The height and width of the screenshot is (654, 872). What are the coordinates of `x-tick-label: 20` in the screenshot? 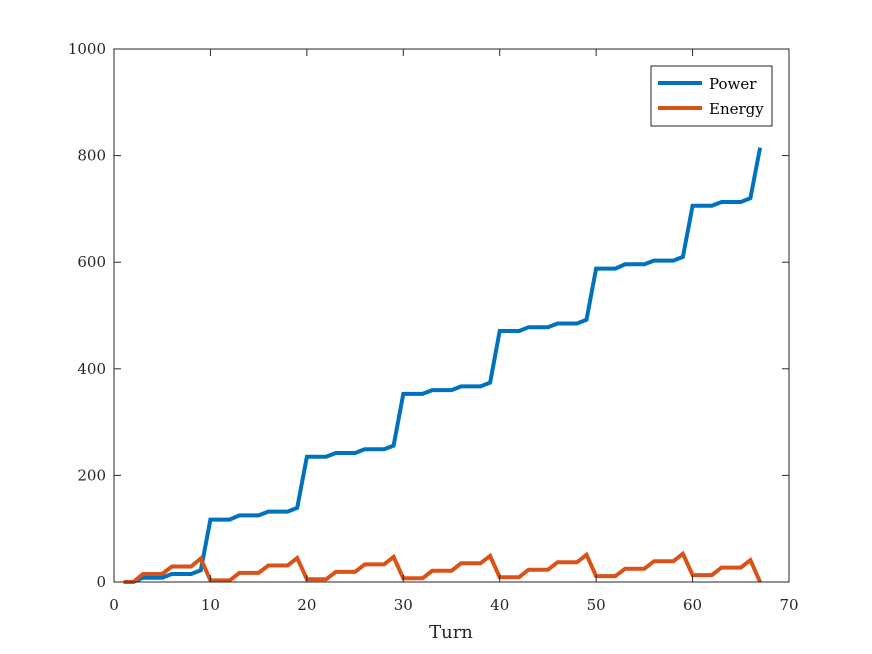 It's located at (306, 605).